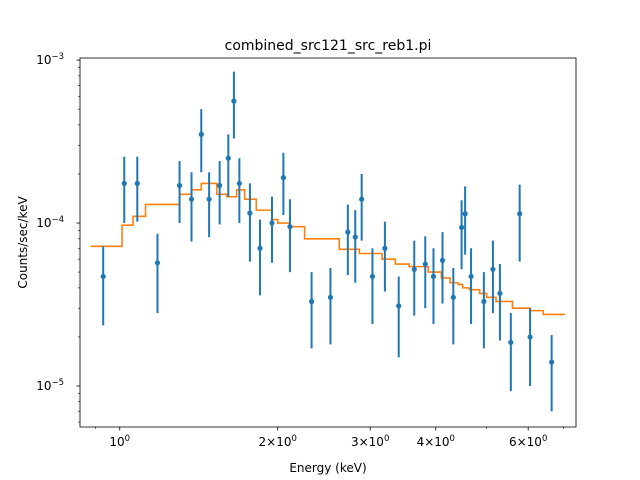 The height and width of the screenshot is (480, 640). Describe the element at coordinates (327, 468) in the screenshot. I see `x-axis-label: Energy (keV)` at that location.